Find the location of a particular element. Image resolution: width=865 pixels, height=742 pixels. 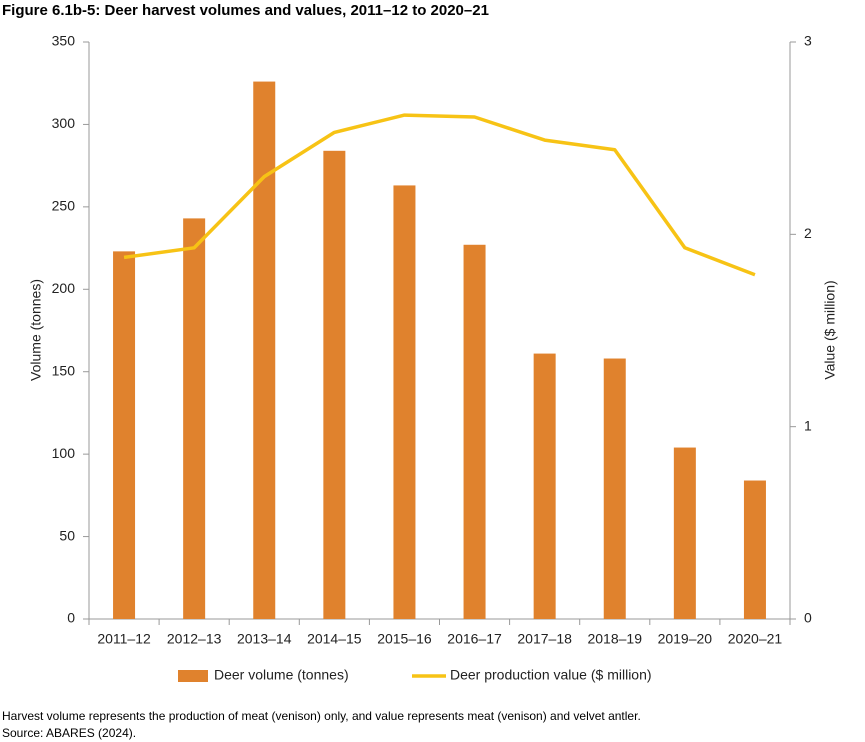

y2-axis-label: Value ($ million) is located at coordinates (830, 329).